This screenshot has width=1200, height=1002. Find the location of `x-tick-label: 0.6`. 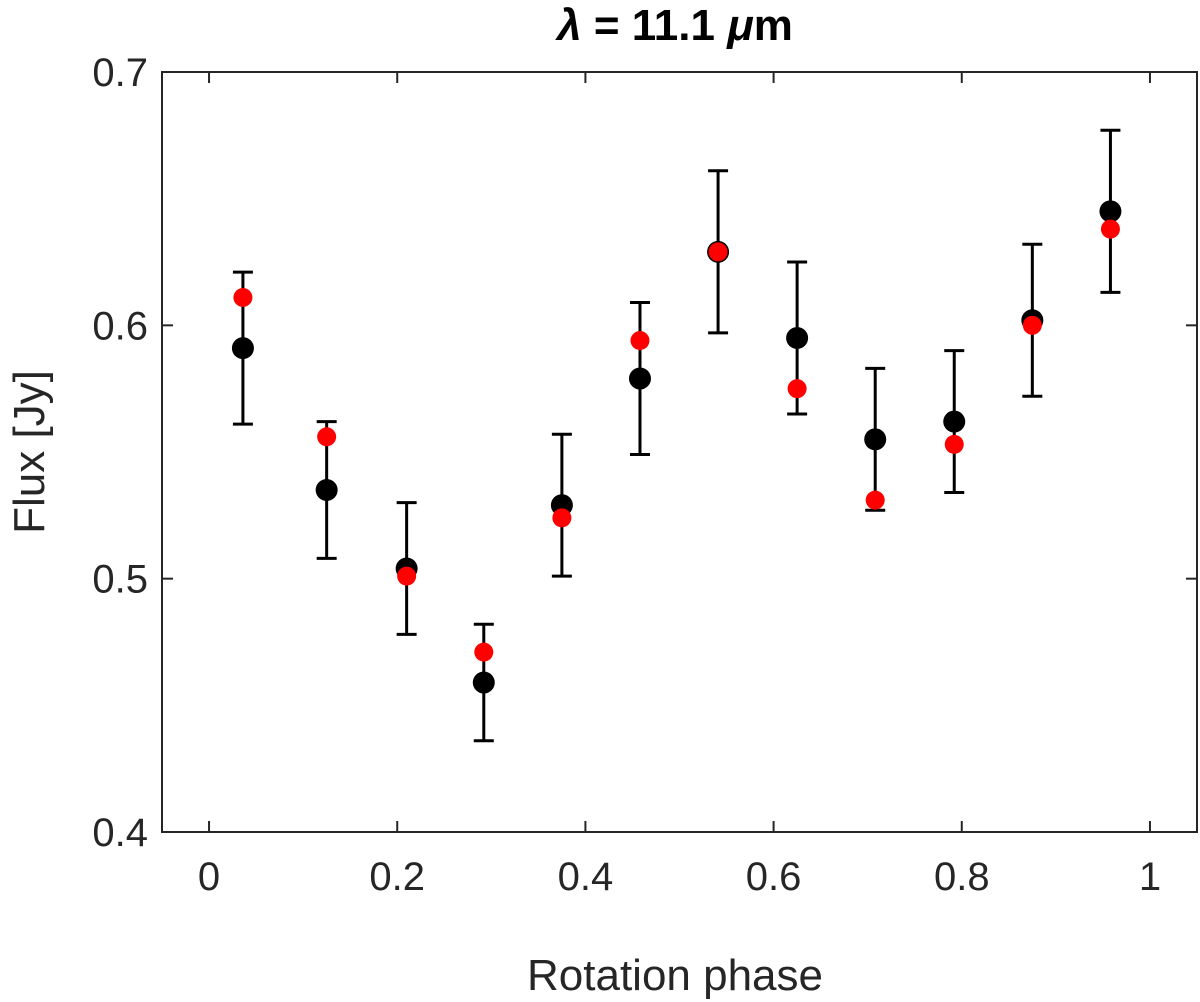

x-tick-label: 0.6 is located at coordinates (774, 877).